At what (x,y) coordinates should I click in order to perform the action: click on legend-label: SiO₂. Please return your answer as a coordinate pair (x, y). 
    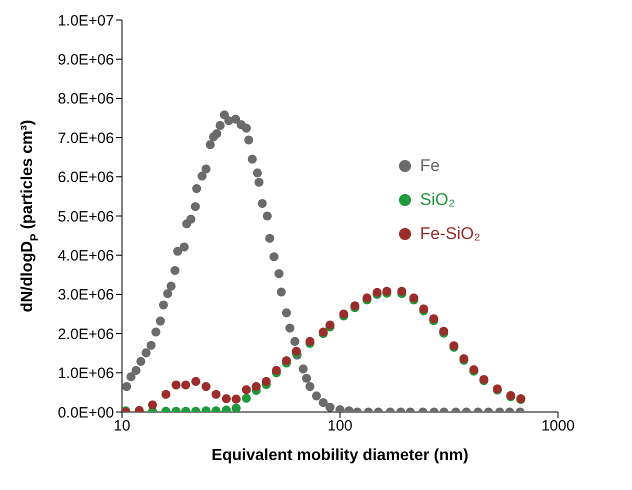
    Looking at the image, I should click on (437, 200).